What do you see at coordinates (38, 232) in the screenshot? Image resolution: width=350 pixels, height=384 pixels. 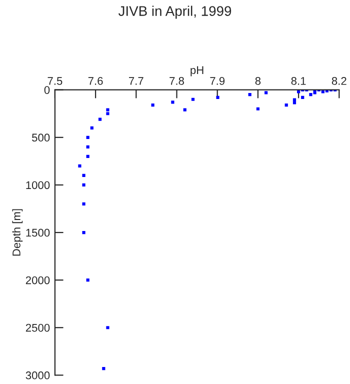 I see `y-tick-label: 1500` at bounding box center [38, 232].